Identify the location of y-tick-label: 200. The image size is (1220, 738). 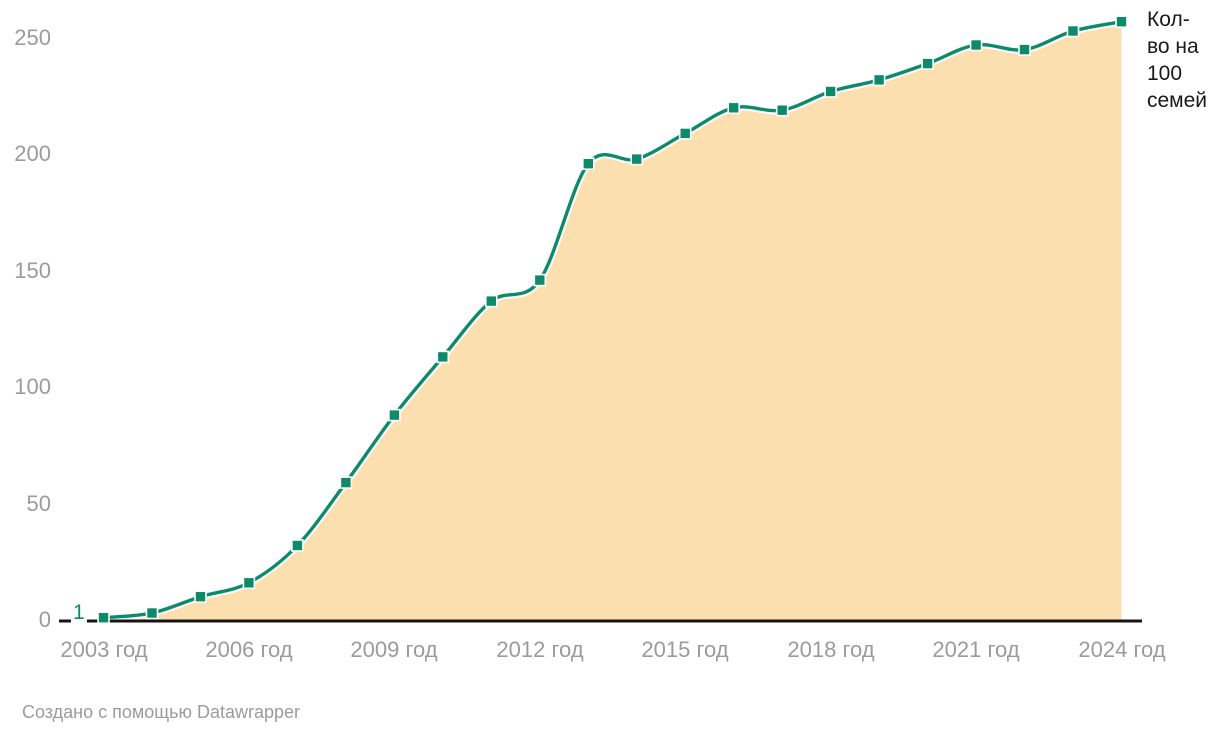
(32, 153).